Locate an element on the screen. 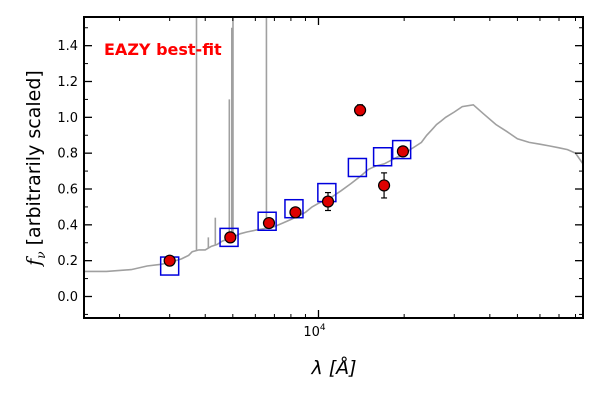  x-axis-label: λ [Å] is located at coordinates (333, 367).